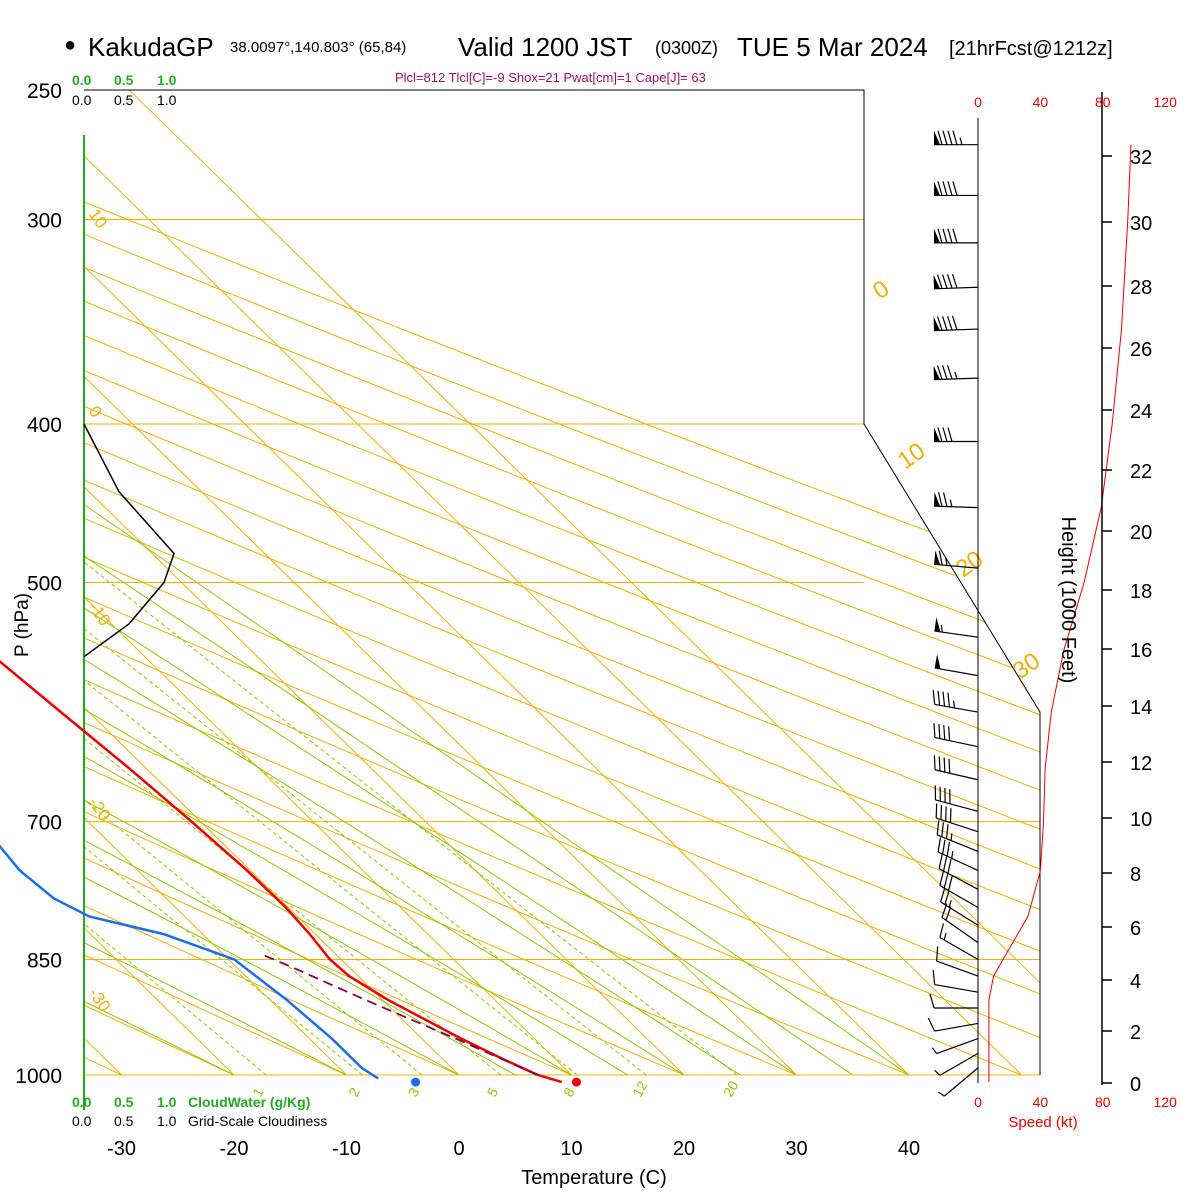 This screenshot has height=1200, width=1200. What do you see at coordinates (98, 218) in the screenshot?
I see `adiabat-label-left: 10` at bounding box center [98, 218].